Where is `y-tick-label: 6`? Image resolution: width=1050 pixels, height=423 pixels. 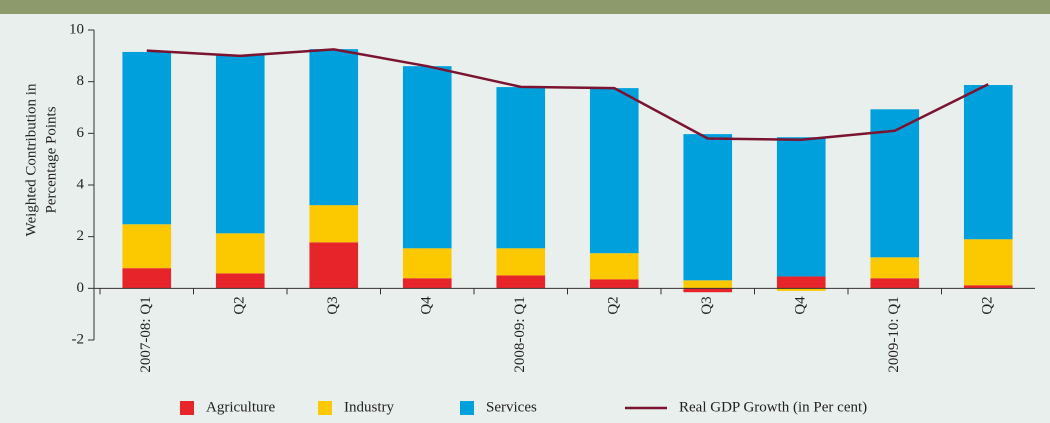
y-tick-label: 6 is located at coordinates (81, 133).